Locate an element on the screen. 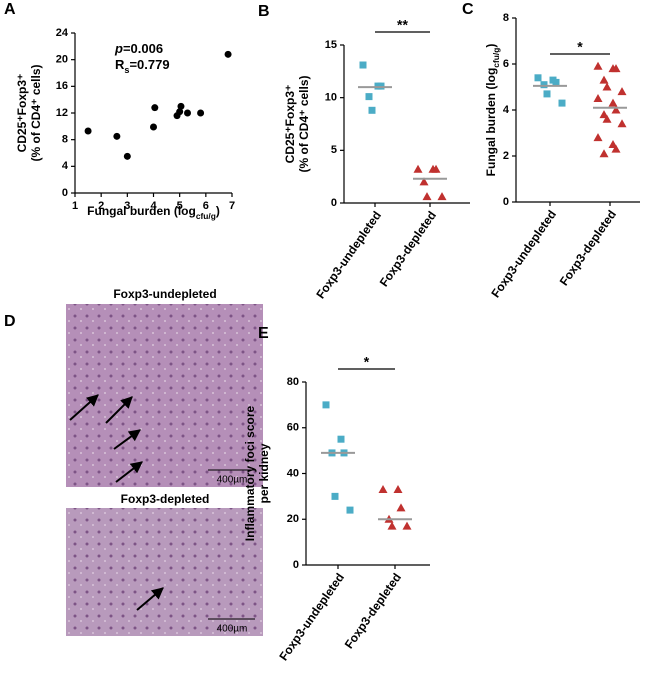  label-part: per kidney is located at coordinates (264, 473).